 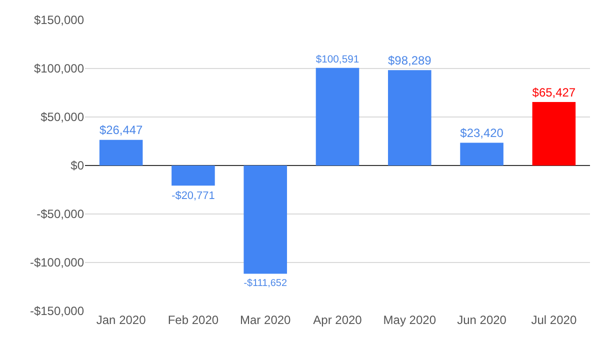 I want to click on x-tick-label: Jul 2020, so click(x=554, y=320).